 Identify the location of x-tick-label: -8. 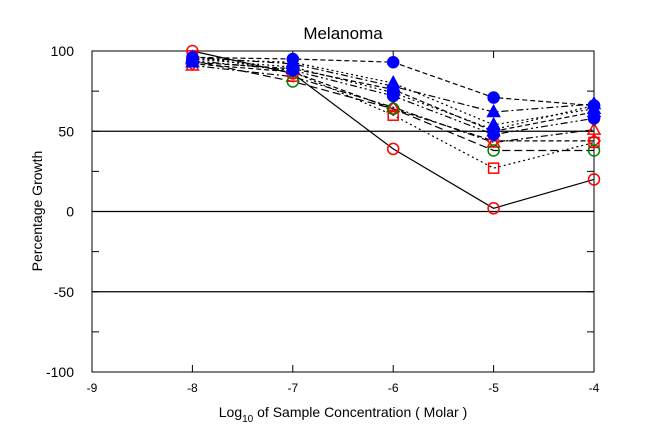
(192, 388).